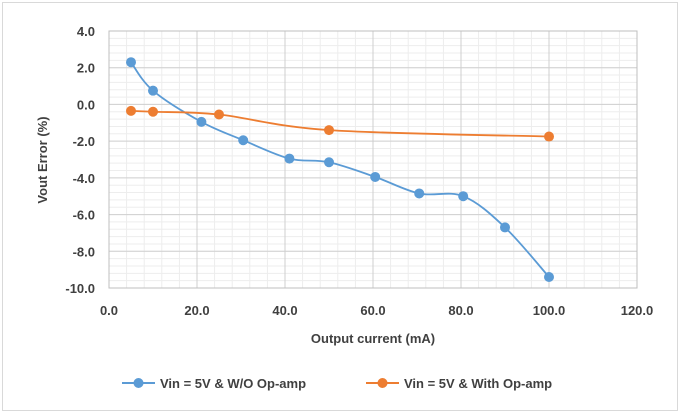 This screenshot has width=682, height=415. What do you see at coordinates (84, 178) in the screenshot?
I see `y-tick-label: -4.0` at bounding box center [84, 178].